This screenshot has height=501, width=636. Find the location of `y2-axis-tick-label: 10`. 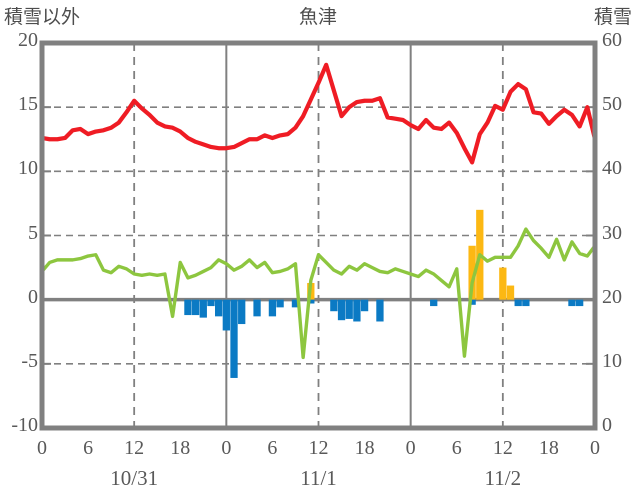

y2-axis-tick-label: 10 is located at coordinates (612, 360).